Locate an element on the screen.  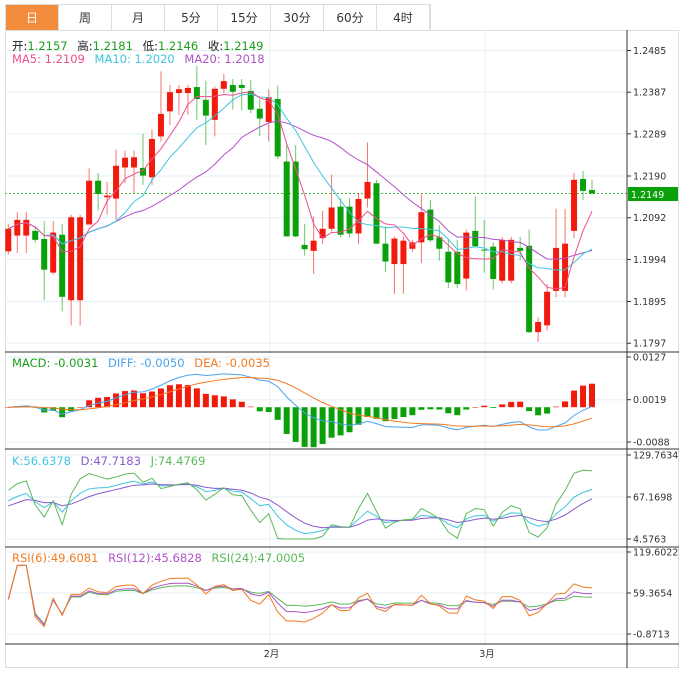
ma-legend: MA5: 1.2109 MA10: 1.2020 MA20: 1.2018 is located at coordinates (141, 59).